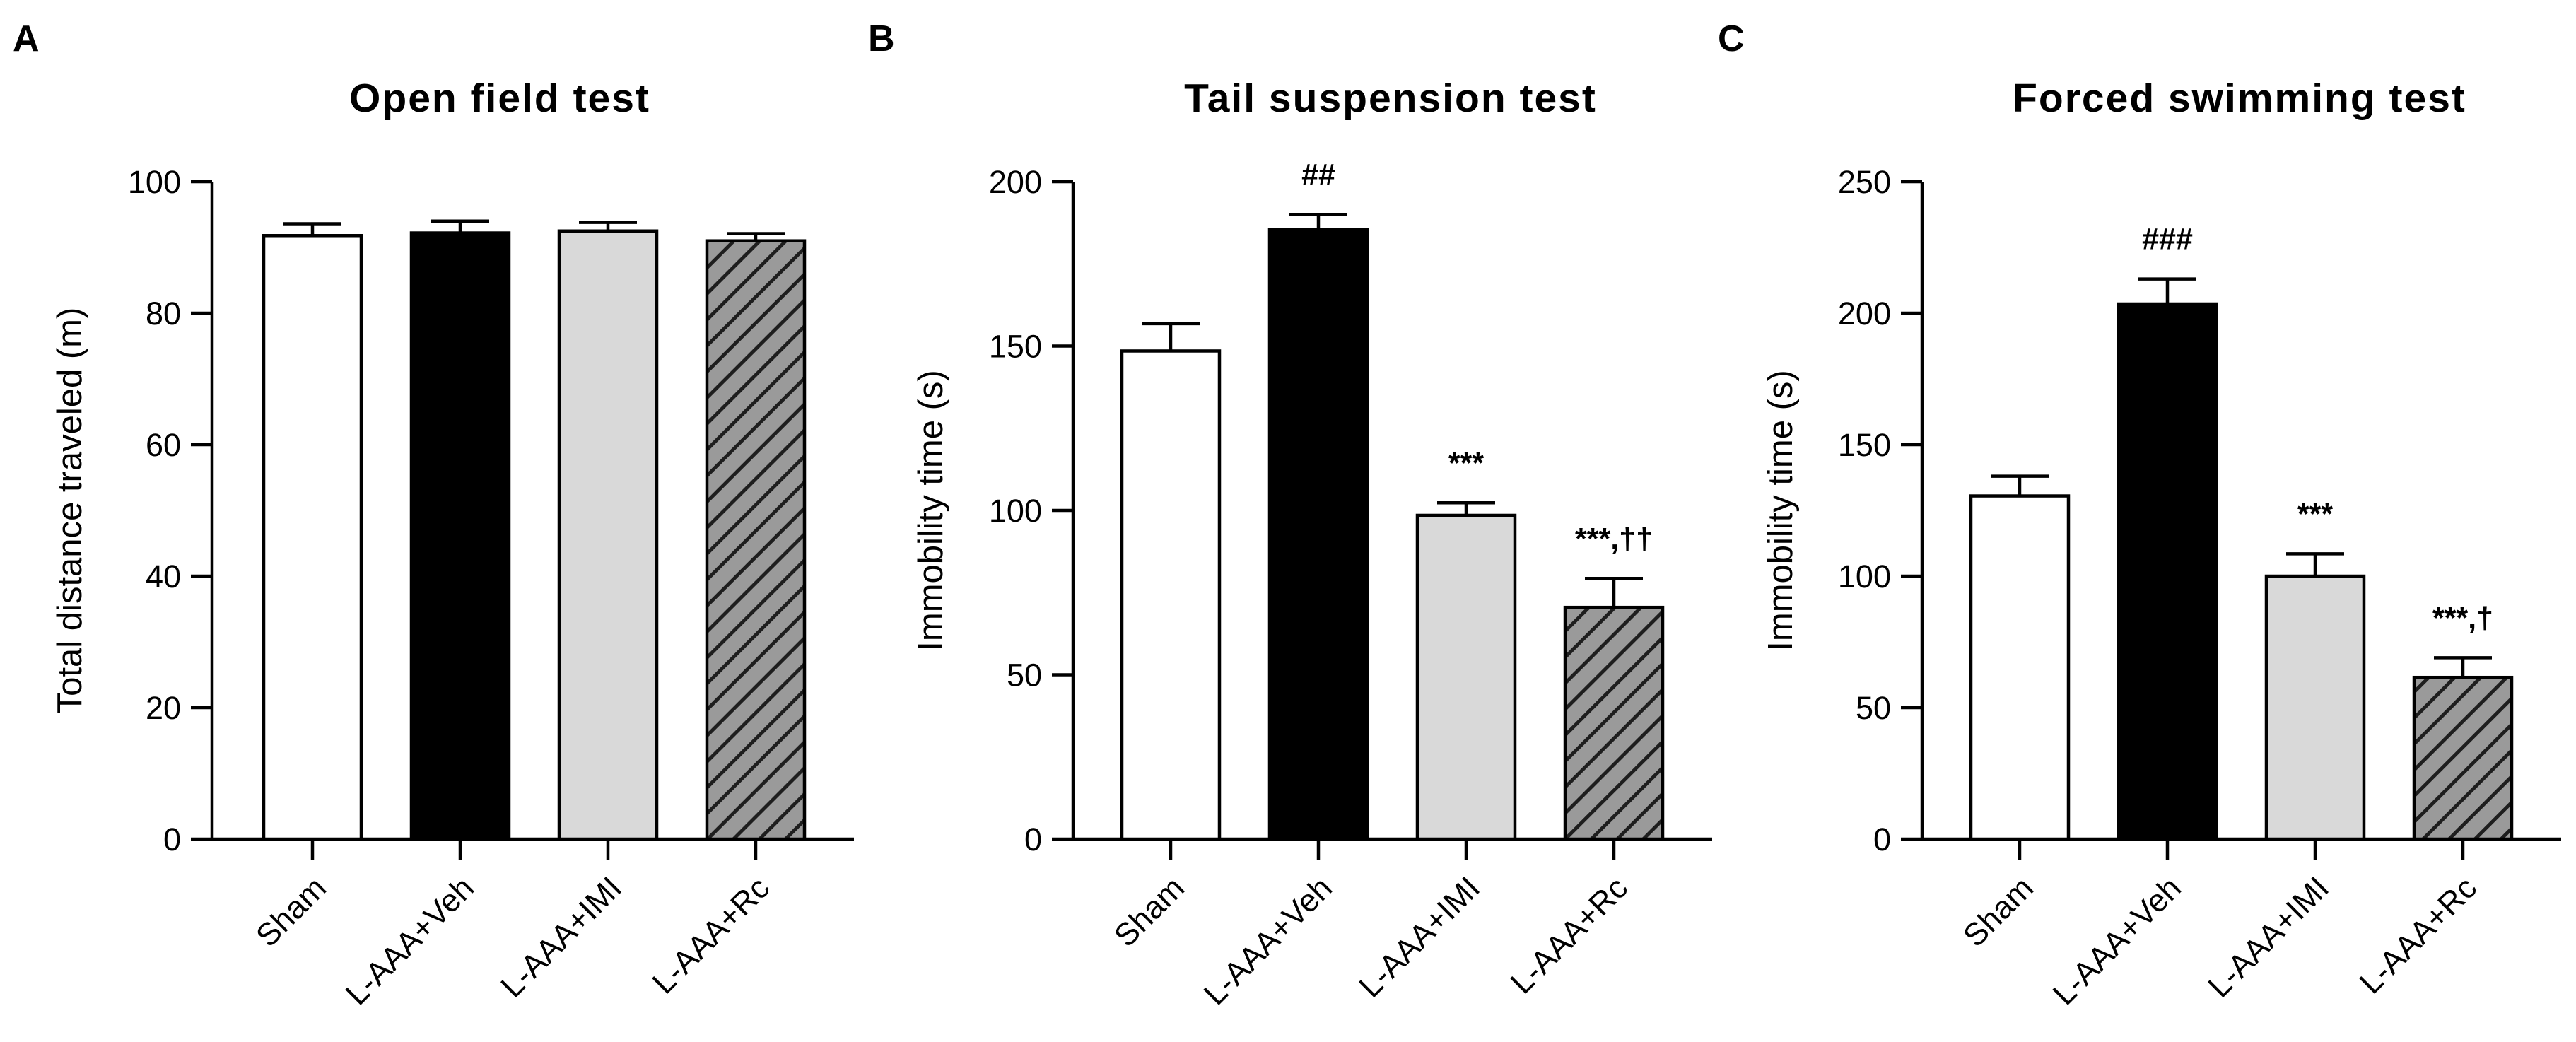  I want to click on panel-a-y-tick-label: 40, so click(164, 576).